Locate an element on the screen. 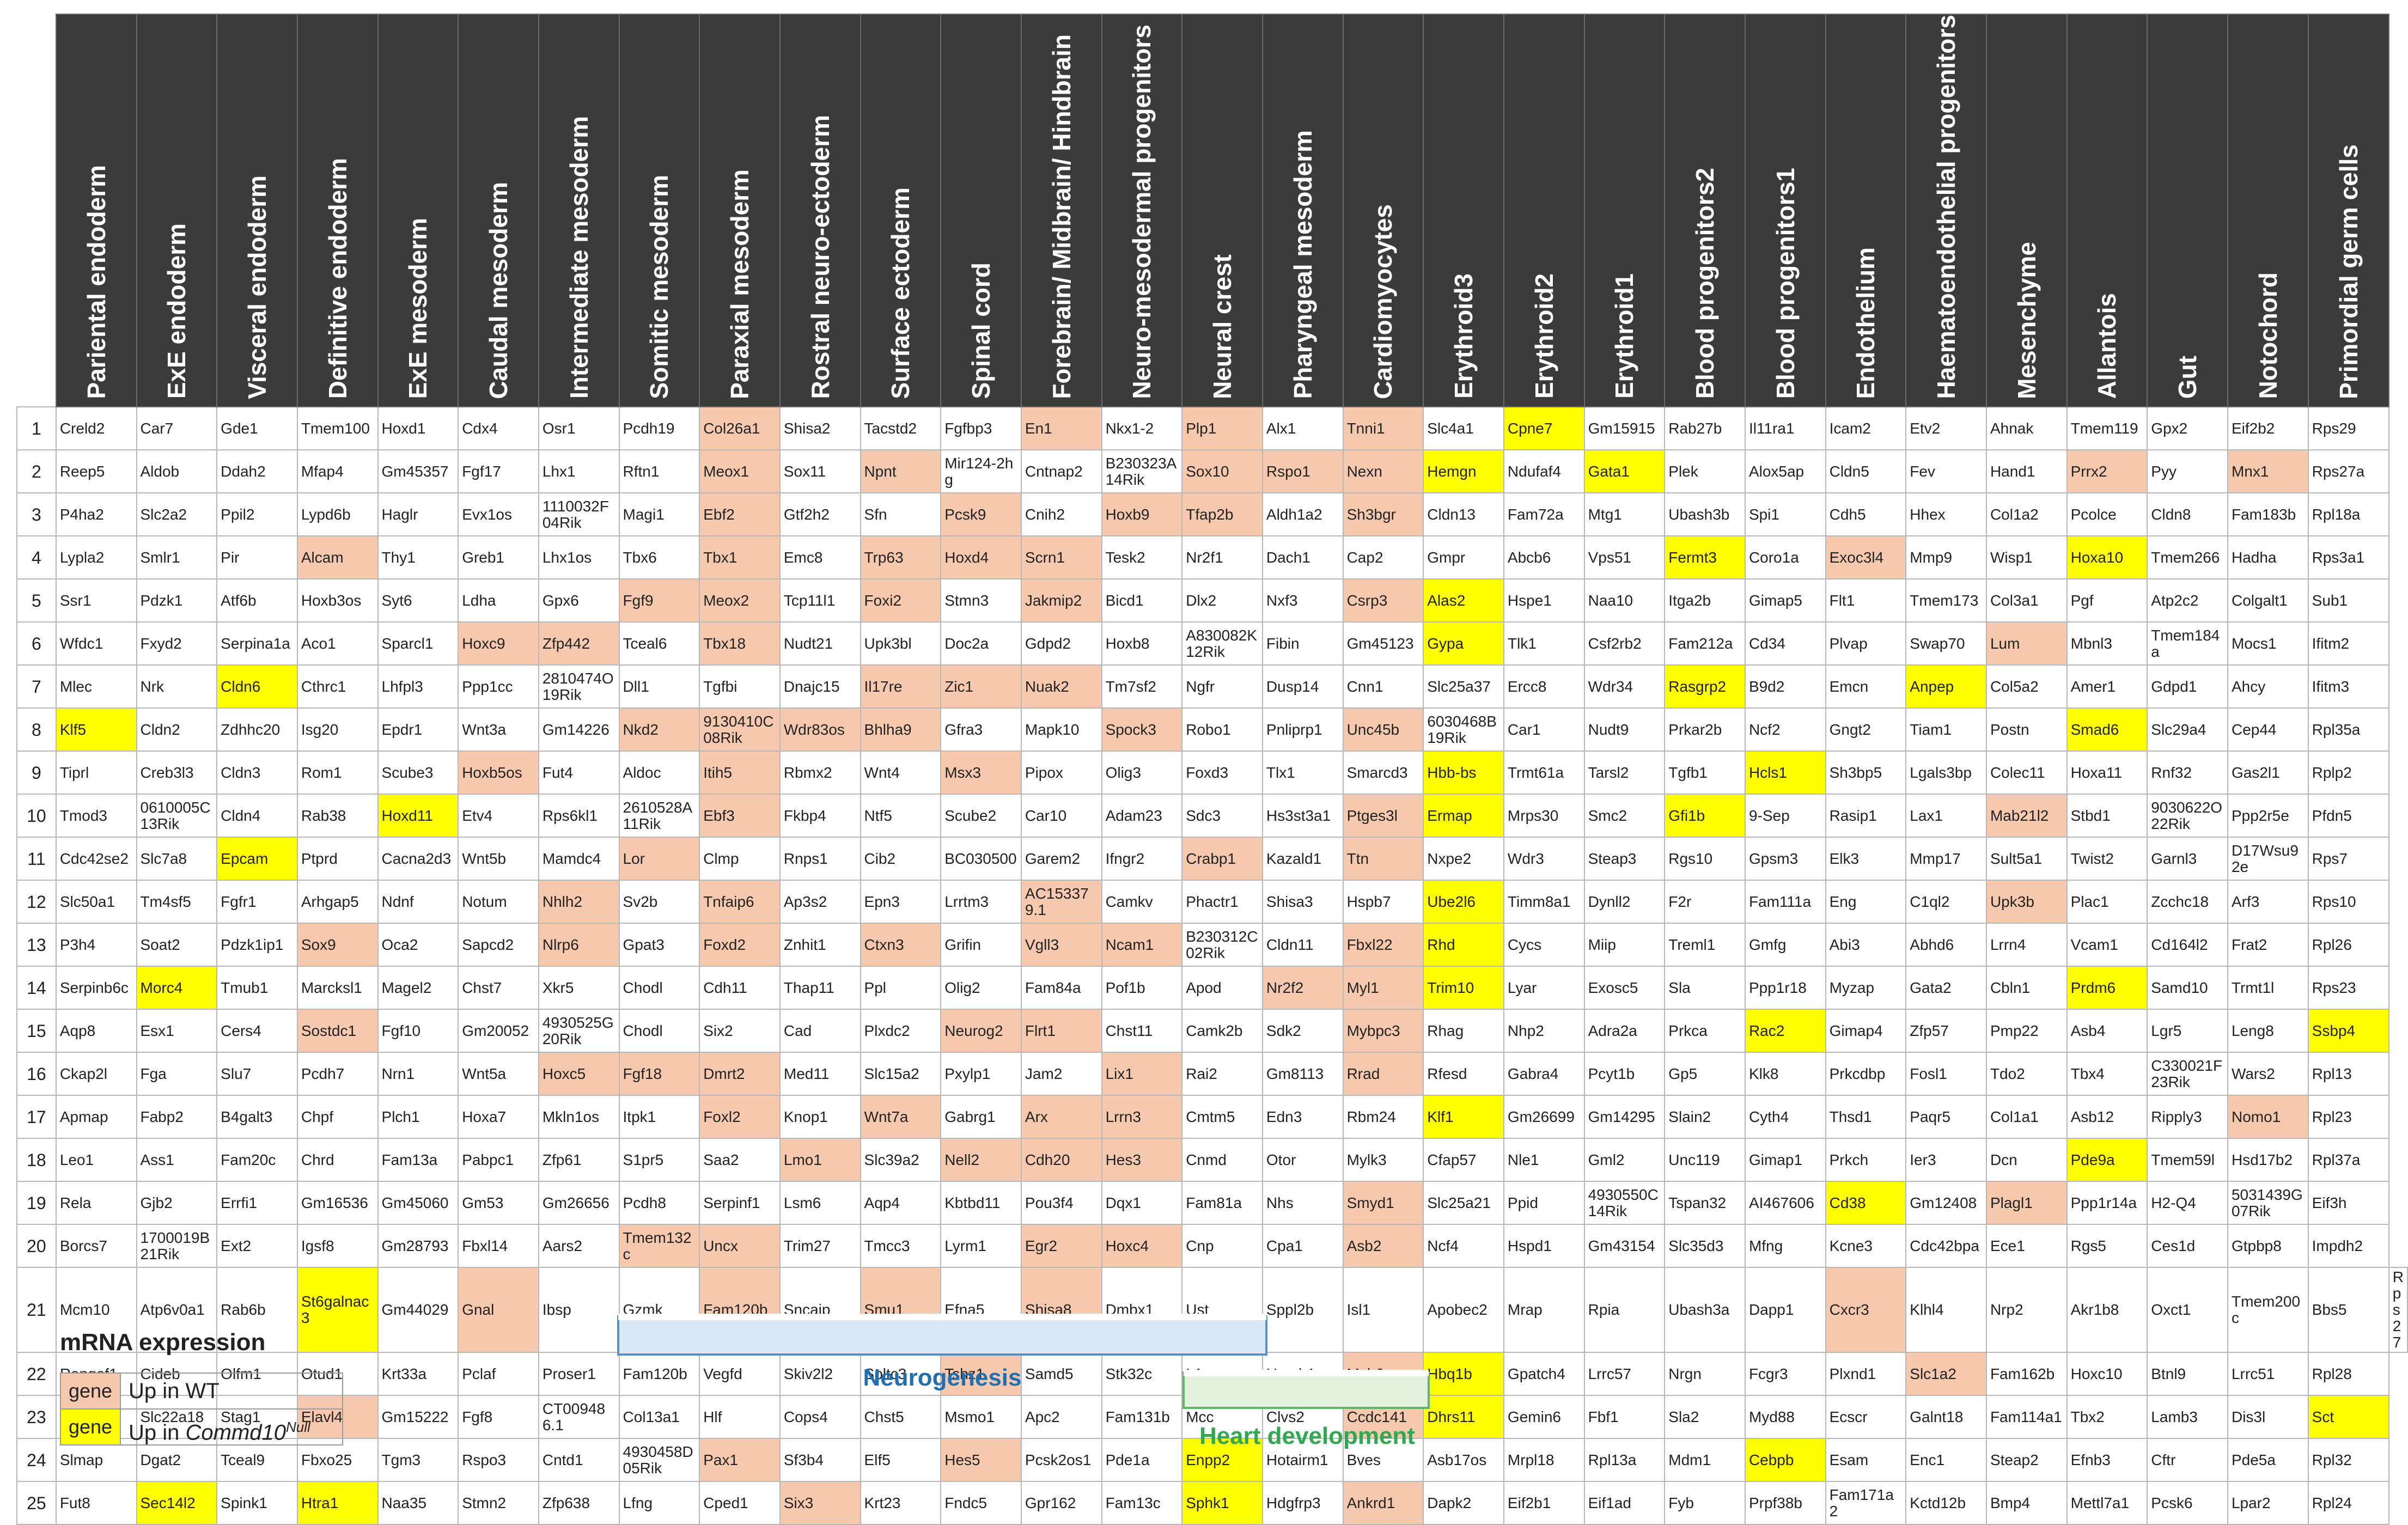 This screenshot has width=2408, height=1525. gene-cell: Dnajc15 is located at coordinates (820, 686).